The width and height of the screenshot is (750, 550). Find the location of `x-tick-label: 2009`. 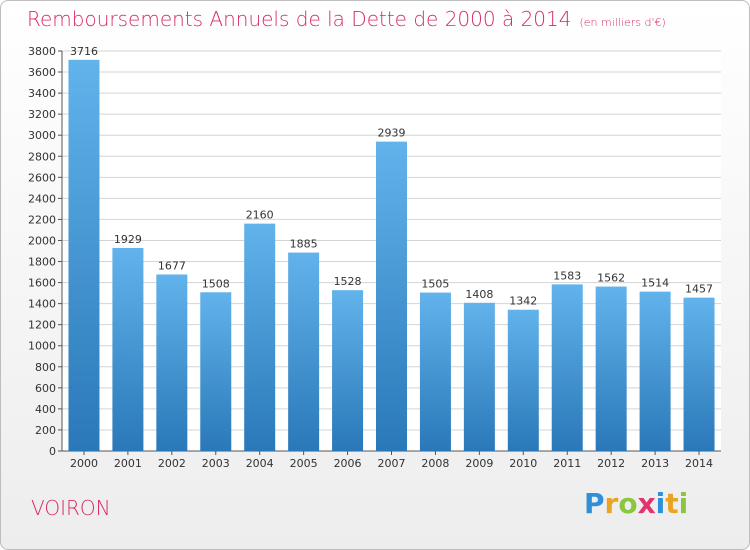

x-tick-label: 2009 is located at coordinates (479, 463).